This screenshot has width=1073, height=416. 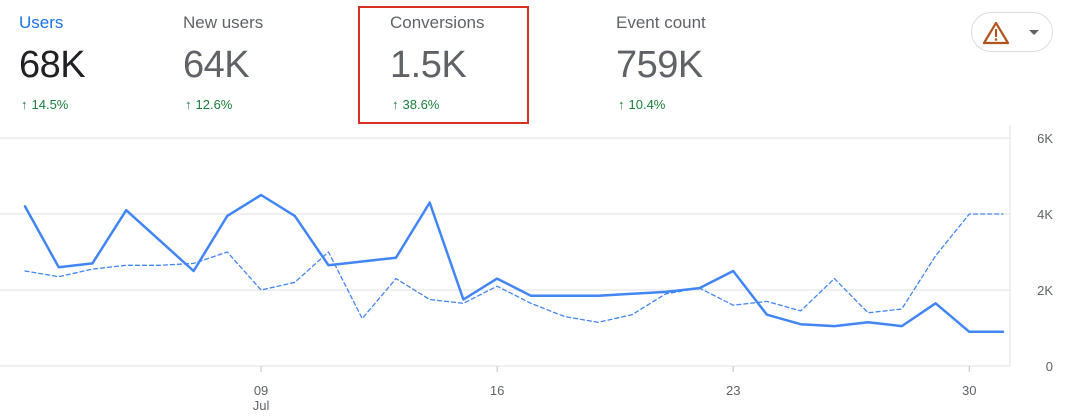 I want to click on x-tick-label: 16, so click(x=497, y=390).